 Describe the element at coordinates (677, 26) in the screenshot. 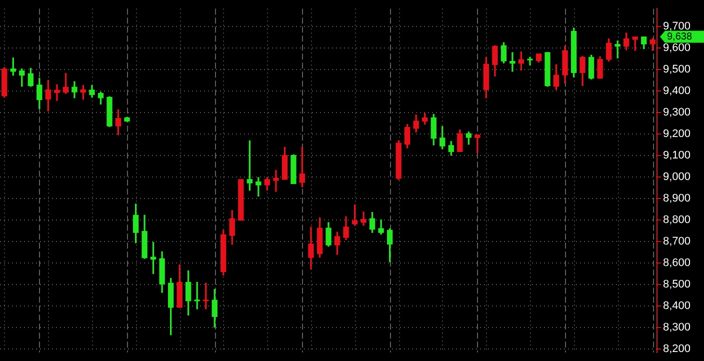

I see `y-tick-label: 9,700` at that location.